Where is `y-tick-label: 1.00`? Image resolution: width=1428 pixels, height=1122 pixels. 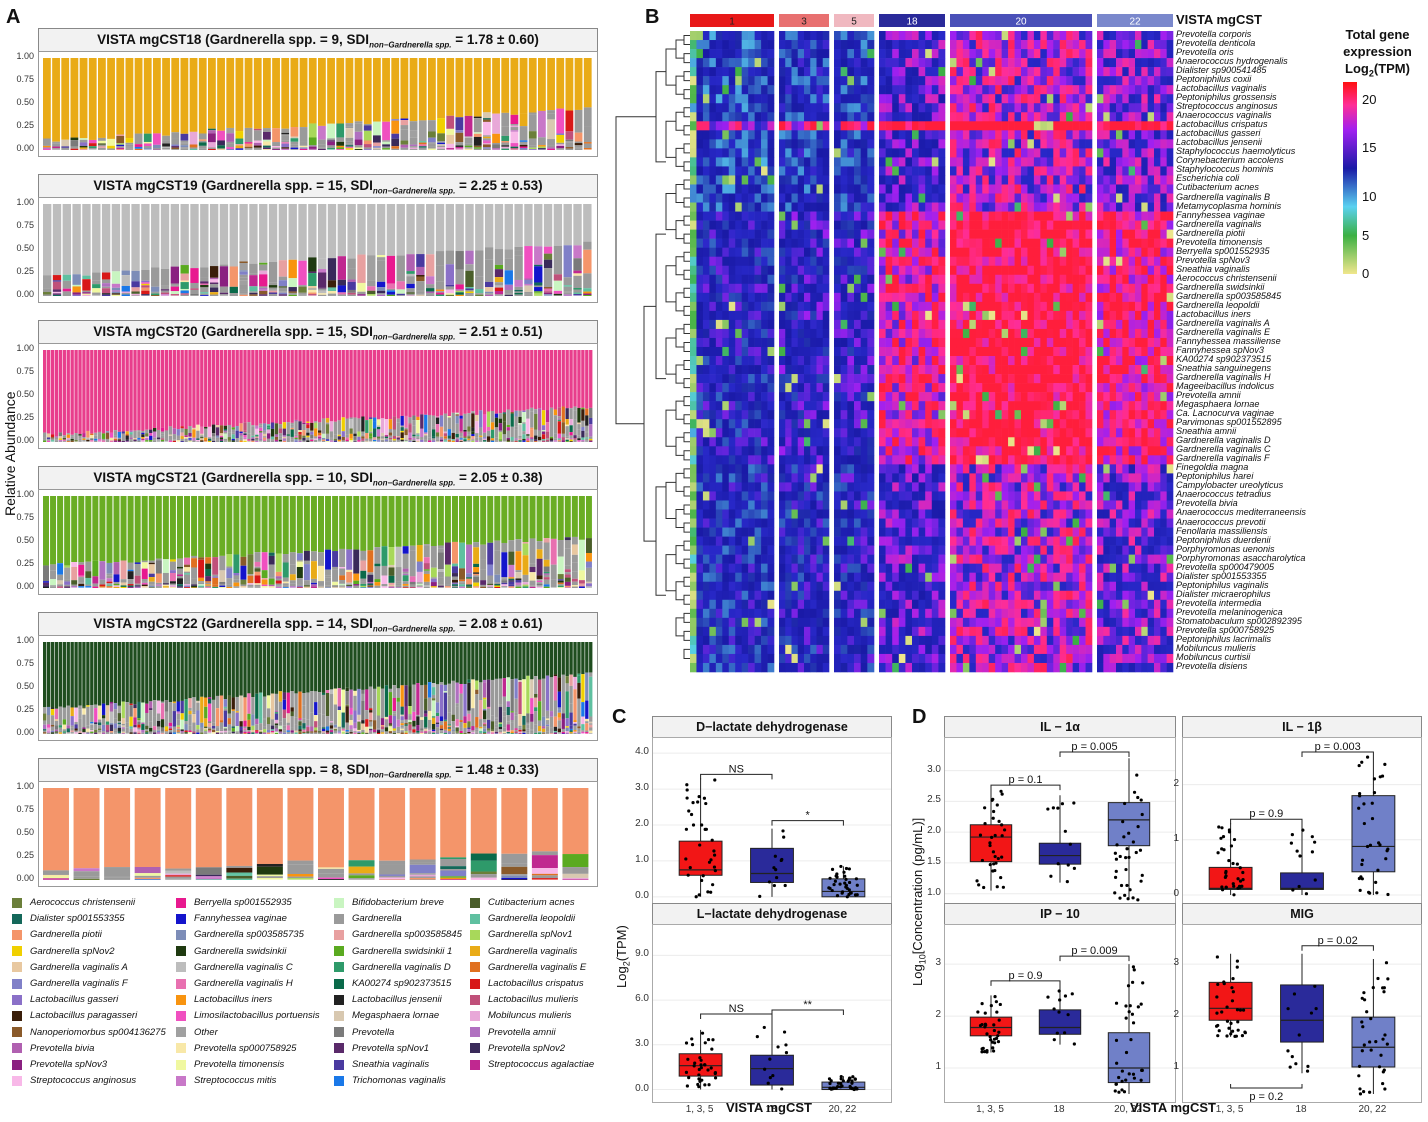 y-tick-label: 1.00 is located at coordinates (25, 494).